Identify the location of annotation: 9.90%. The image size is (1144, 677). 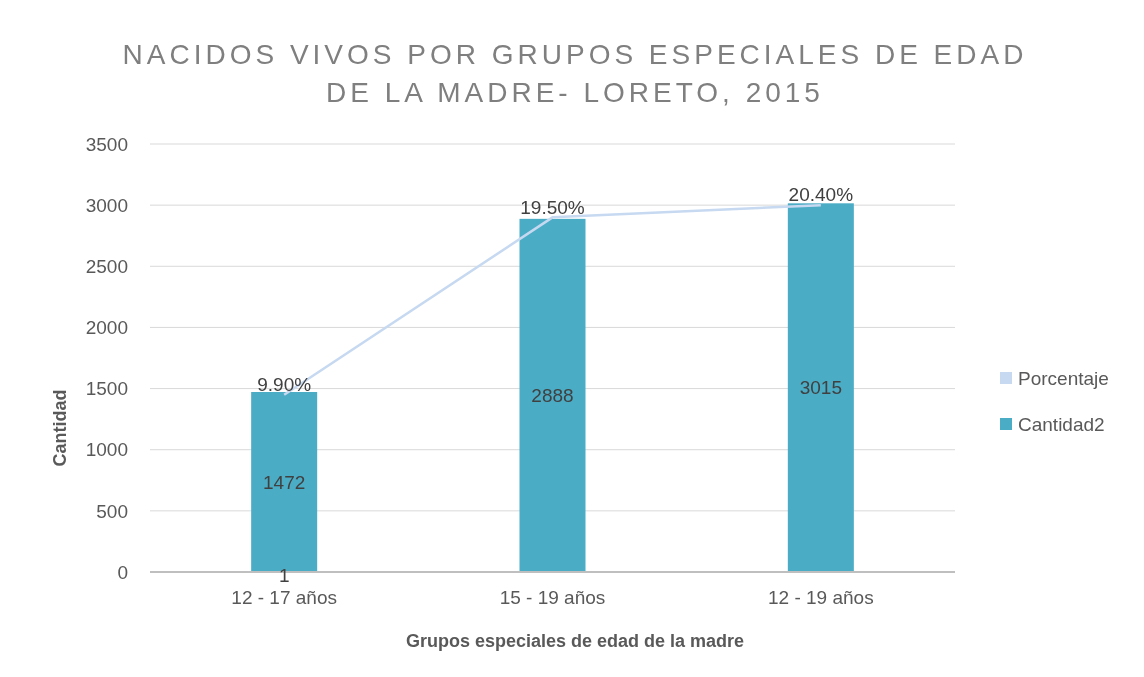
(284, 384).